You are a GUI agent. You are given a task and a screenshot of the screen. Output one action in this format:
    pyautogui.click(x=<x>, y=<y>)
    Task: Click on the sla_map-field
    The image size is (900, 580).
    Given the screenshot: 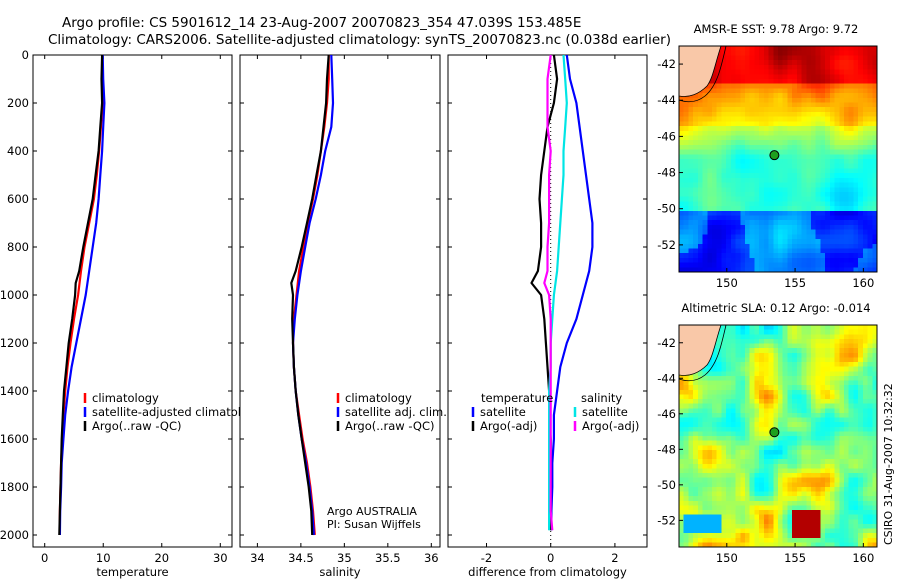 What is the action you would take?
    pyautogui.click(x=778, y=436)
    